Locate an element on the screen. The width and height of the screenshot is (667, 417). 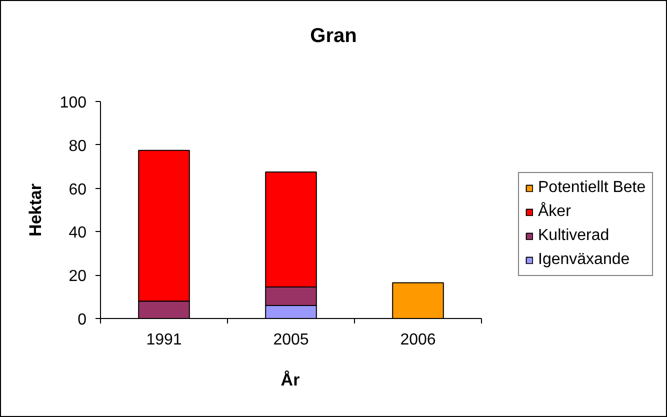
legend-label: Kultiverad is located at coordinates (574, 236).